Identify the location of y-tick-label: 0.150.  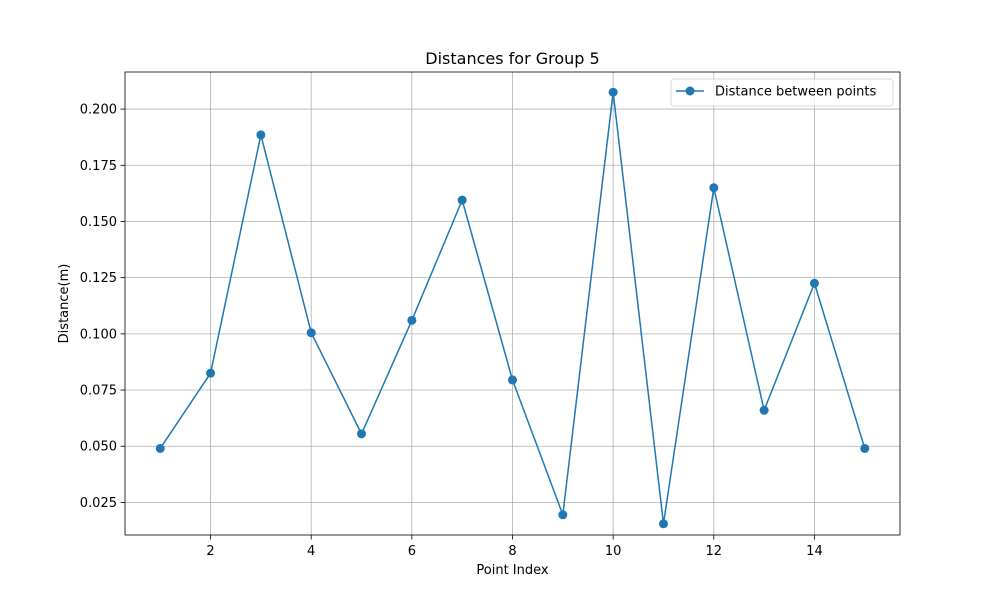
(98, 222).